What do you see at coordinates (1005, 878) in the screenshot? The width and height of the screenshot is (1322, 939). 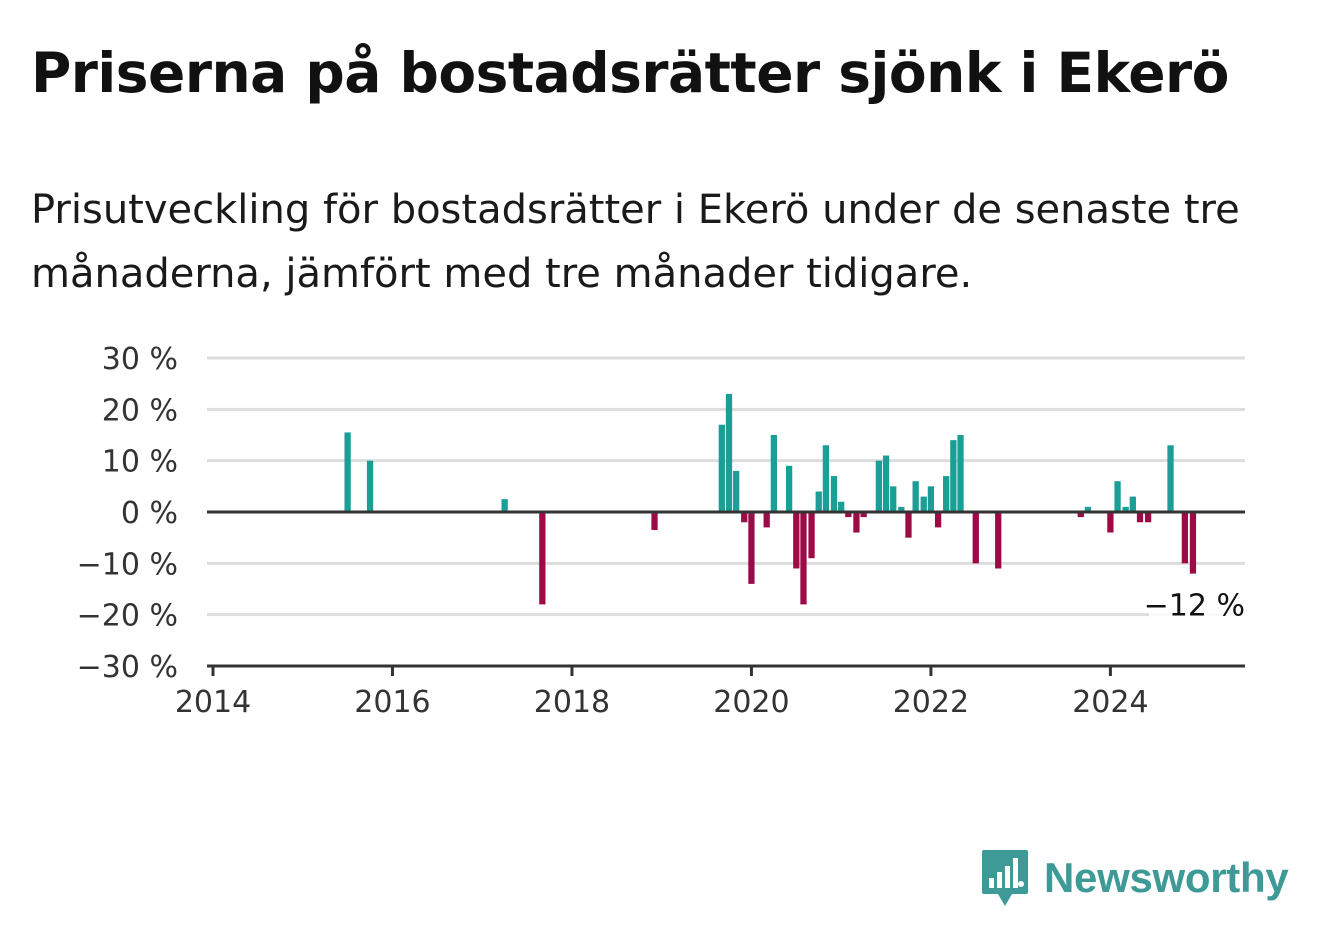 I see `bar-chart-speech-bubble-icon` at bounding box center [1005, 878].